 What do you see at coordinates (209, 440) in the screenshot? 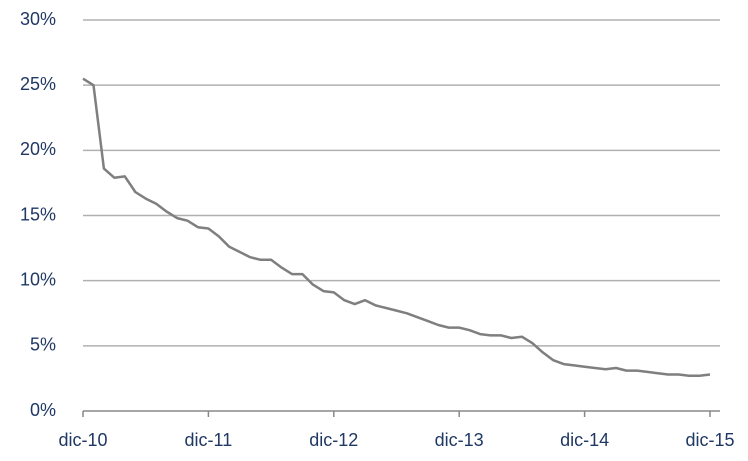
I see `x-tick-label: dic-11` at bounding box center [209, 440].